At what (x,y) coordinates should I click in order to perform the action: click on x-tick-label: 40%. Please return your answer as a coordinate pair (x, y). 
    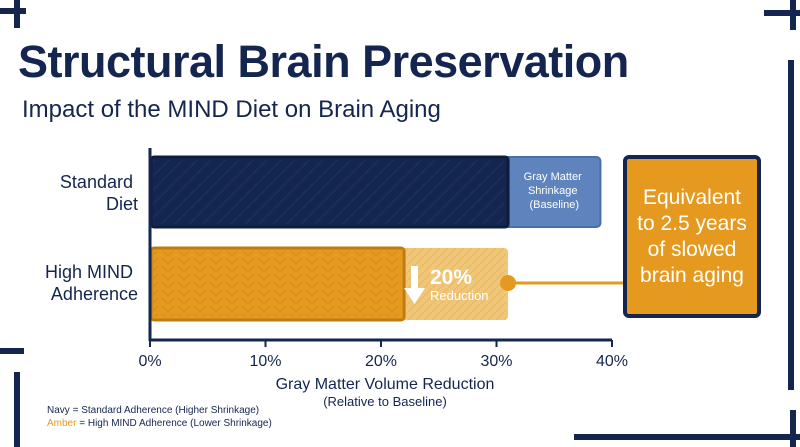
    Looking at the image, I should click on (612, 361).